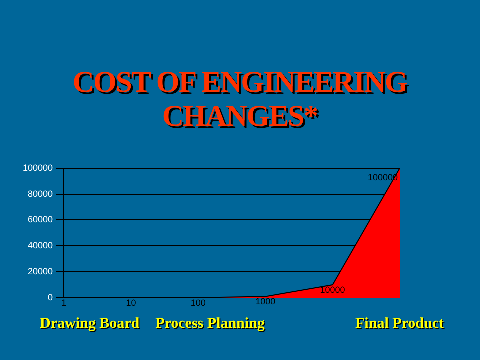 The height and width of the screenshot is (360, 480). What do you see at coordinates (51, 297) in the screenshot?
I see `y-tick-label: 0` at bounding box center [51, 297].